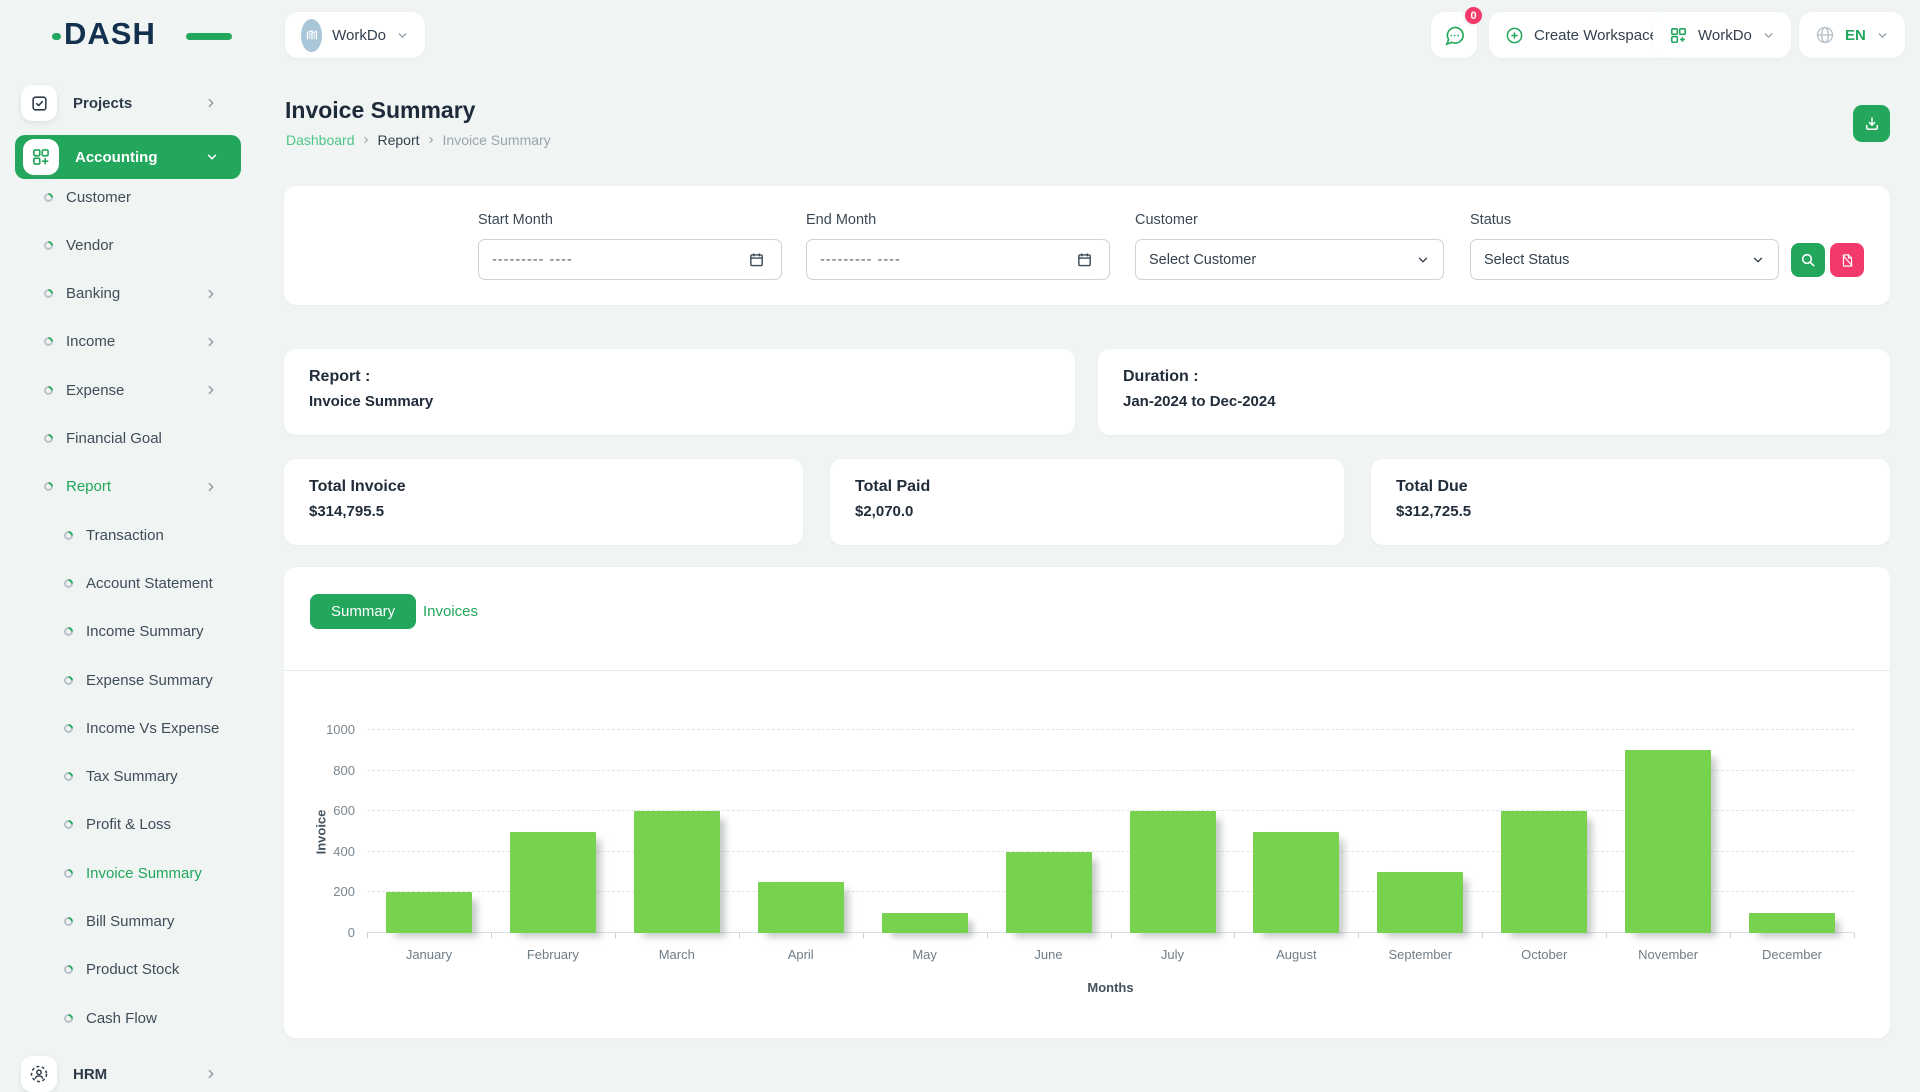 This screenshot has height=1092, width=1920. Describe the element at coordinates (39, 1074) in the screenshot. I see `hrm-icon` at that location.